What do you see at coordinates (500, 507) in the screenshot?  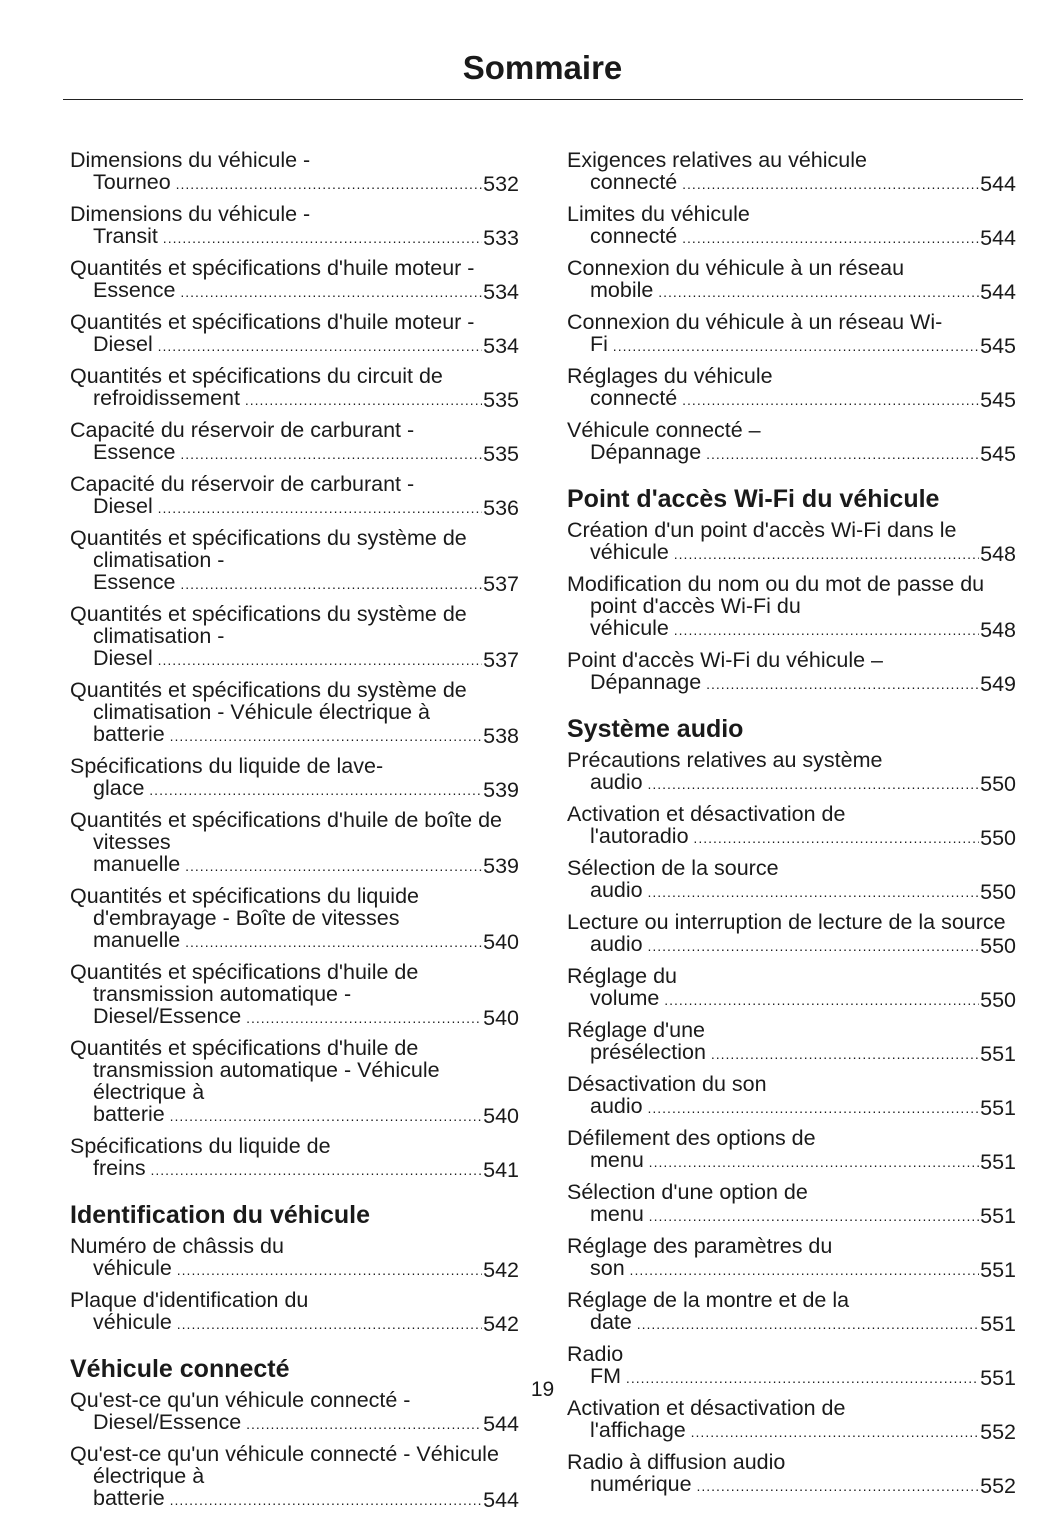 I see `entry-page: 536` at bounding box center [500, 507].